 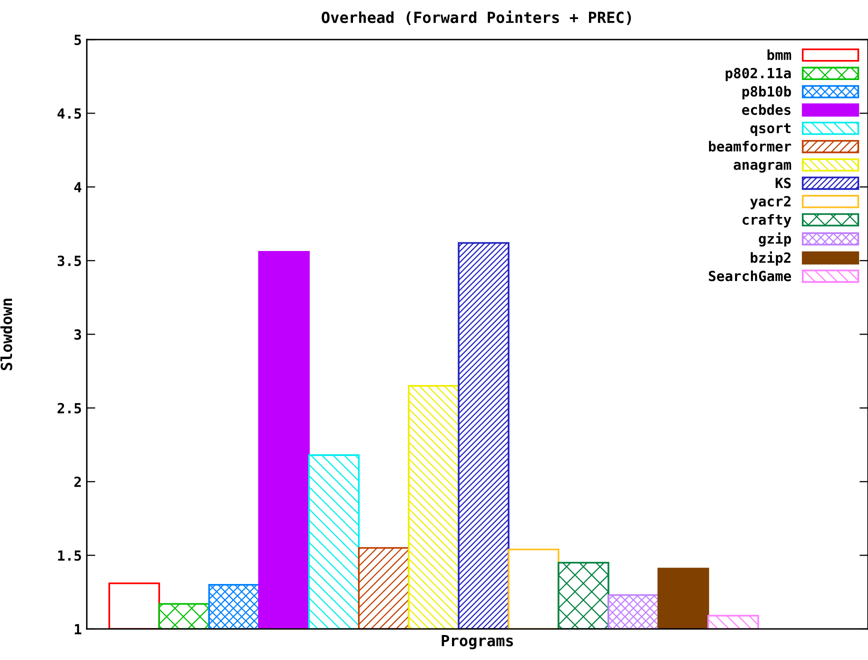 What do you see at coordinates (78, 187) in the screenshot?
I see `y-tick-label: 4` at bounding box center [78, 187].